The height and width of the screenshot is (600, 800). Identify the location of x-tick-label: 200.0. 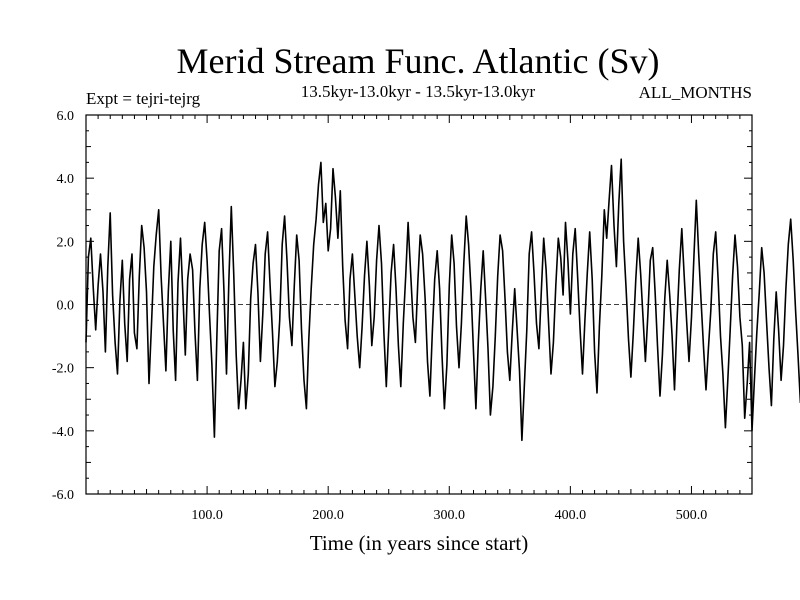
(328, 515).